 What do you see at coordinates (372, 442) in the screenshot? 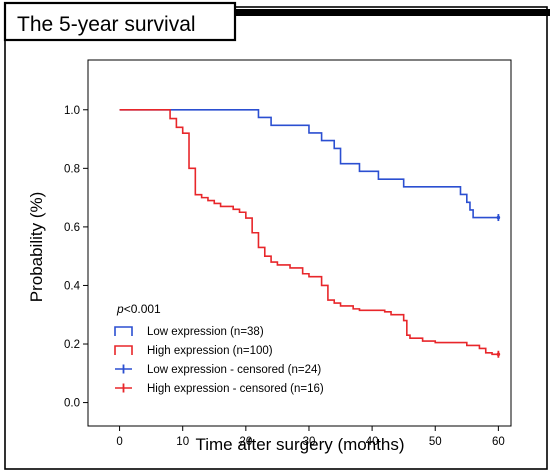
I see `x-tick-label: 40` at bounding box center [372, 442].